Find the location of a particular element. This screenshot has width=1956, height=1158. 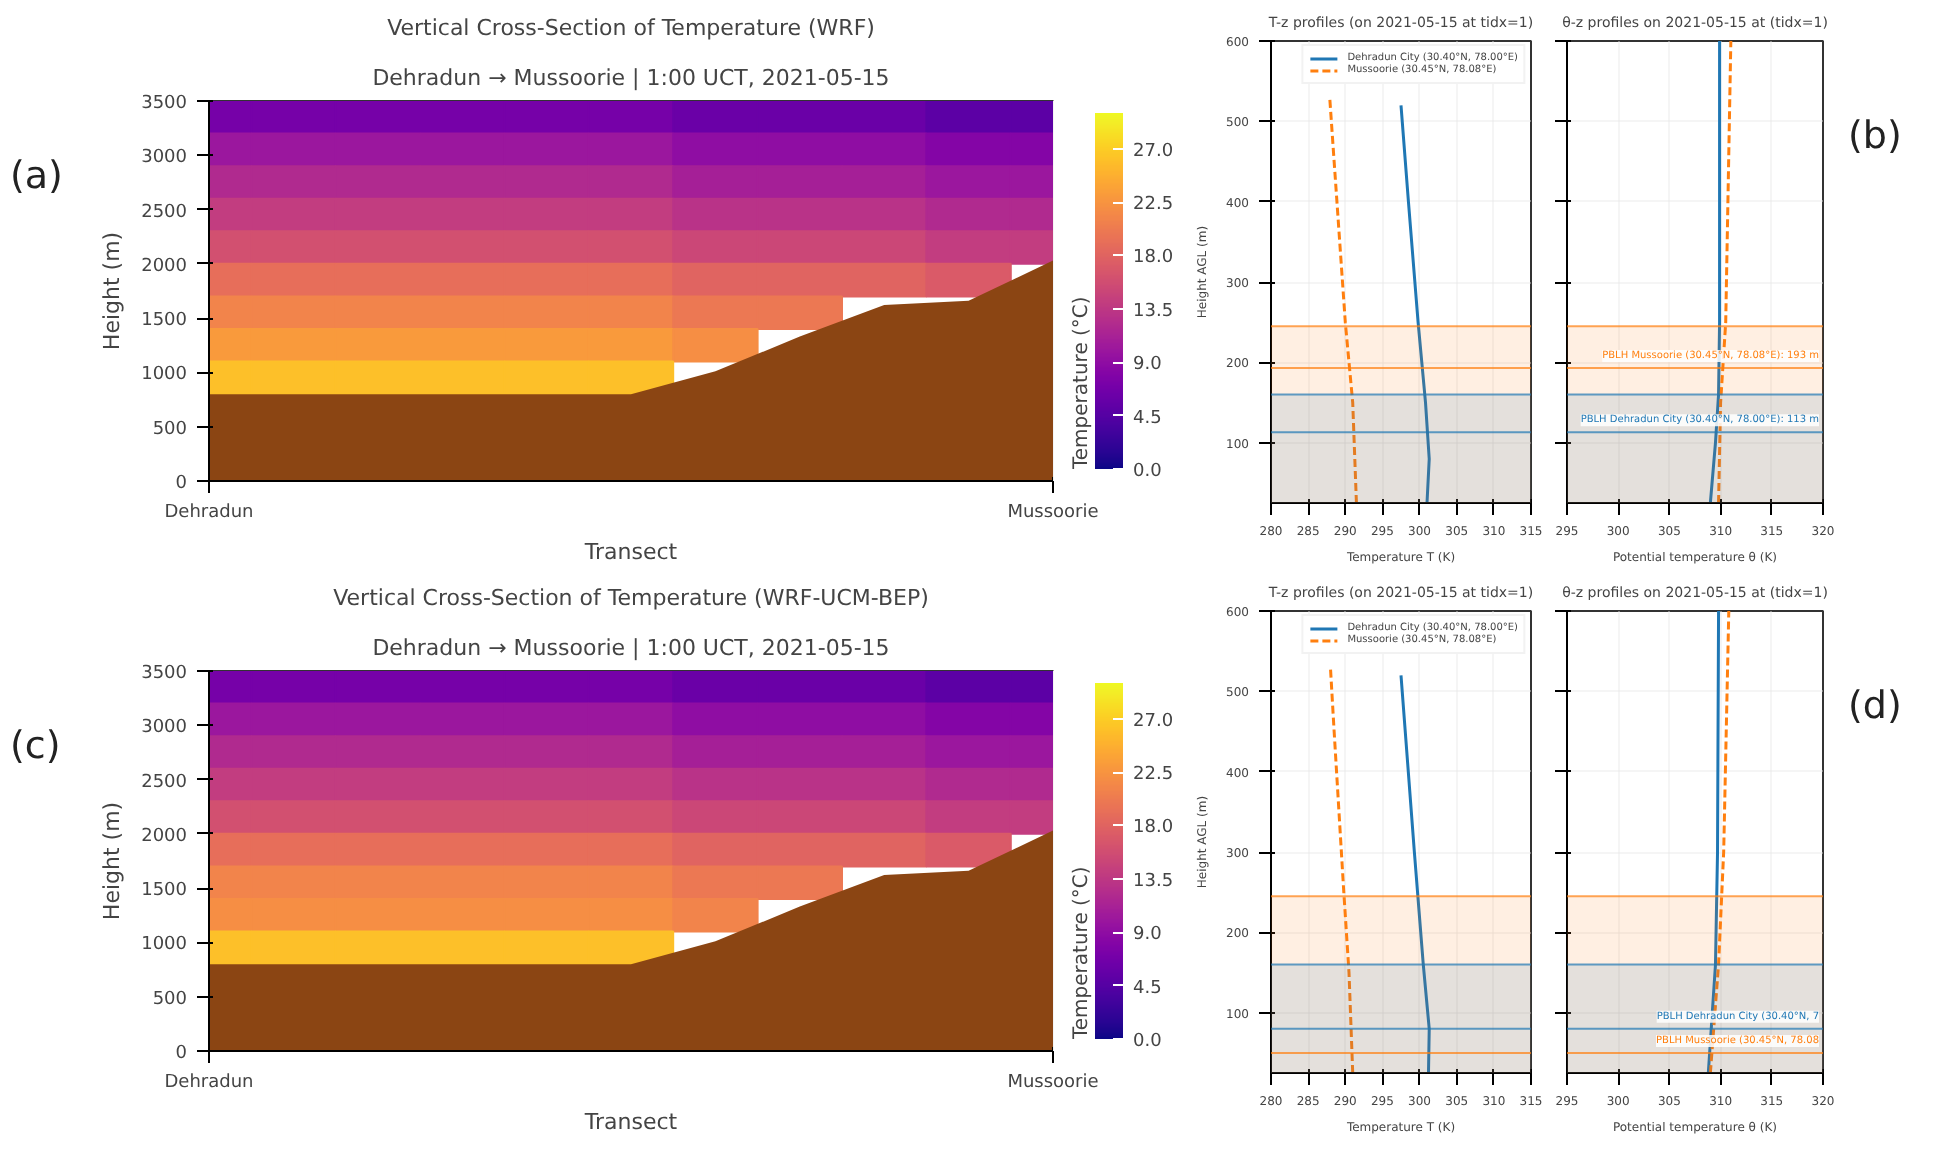

chart-title: Vertical Cross-Section of Temperature (WRF) is located at coordinates (631, 28).